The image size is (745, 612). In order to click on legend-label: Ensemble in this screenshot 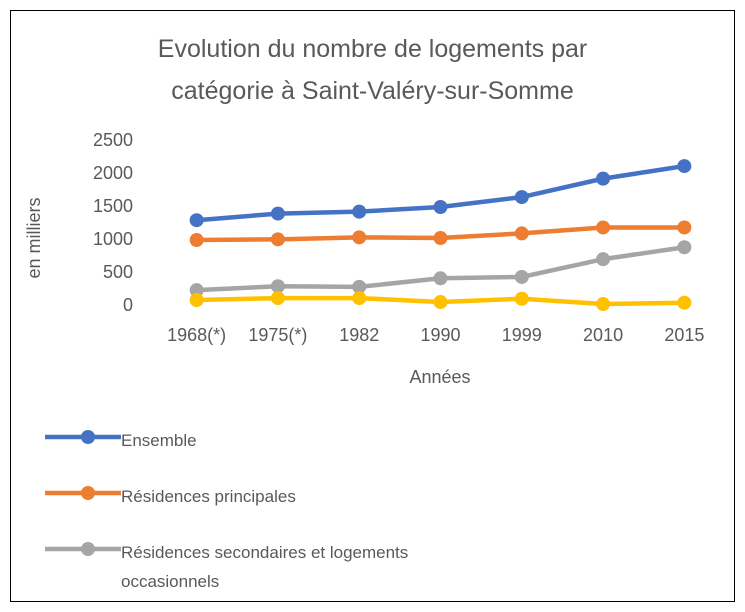, I will do `click(159, 440)`.